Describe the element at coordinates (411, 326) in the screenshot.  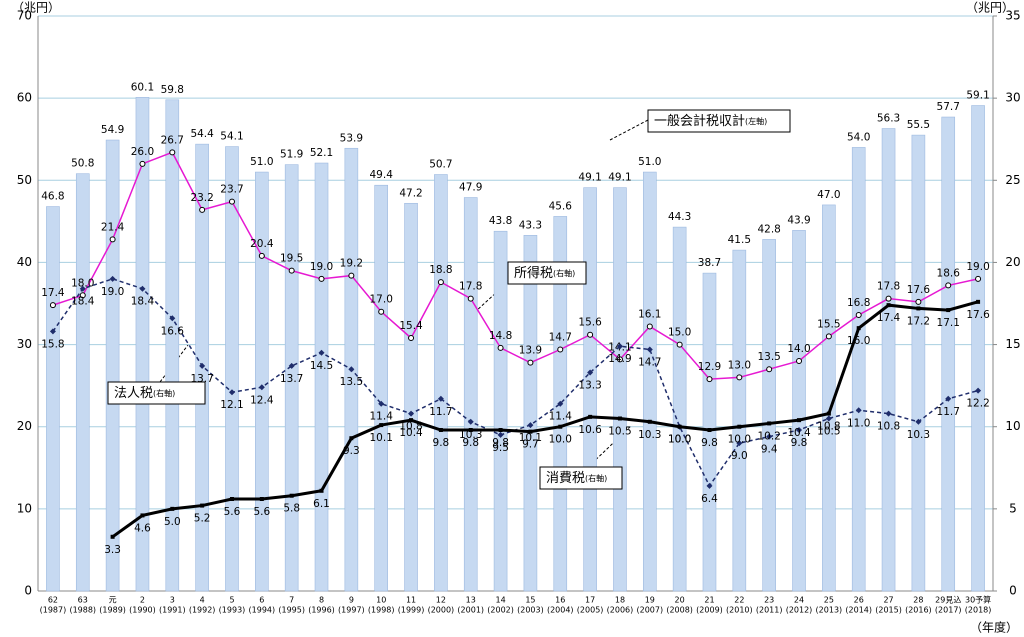
I see `point-value-label: 15.4` at that location.